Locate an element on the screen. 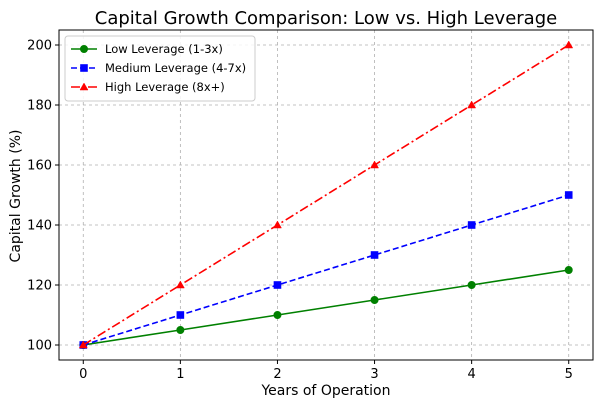 The image size is (600, 411). y-tick-label: 120 is located at coordinates (39, 286).